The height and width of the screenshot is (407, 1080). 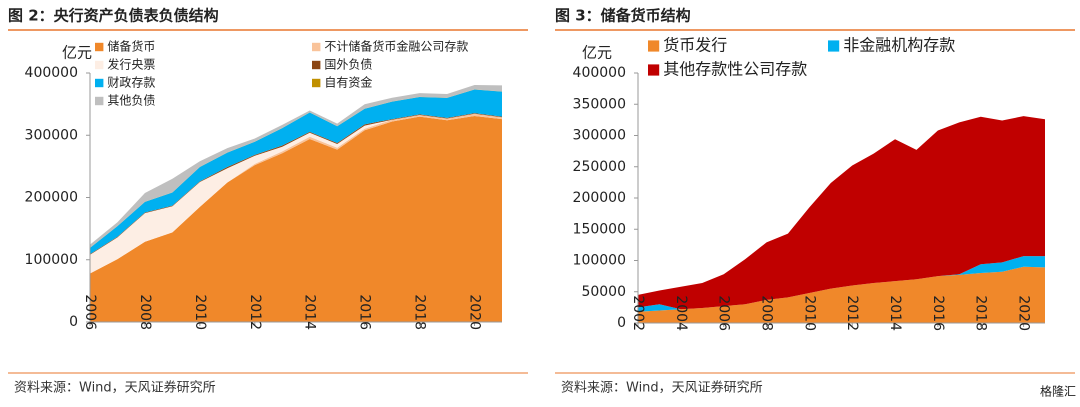 I want to click on legend-label: 非金融机构存款, so click(x=899, y=45).